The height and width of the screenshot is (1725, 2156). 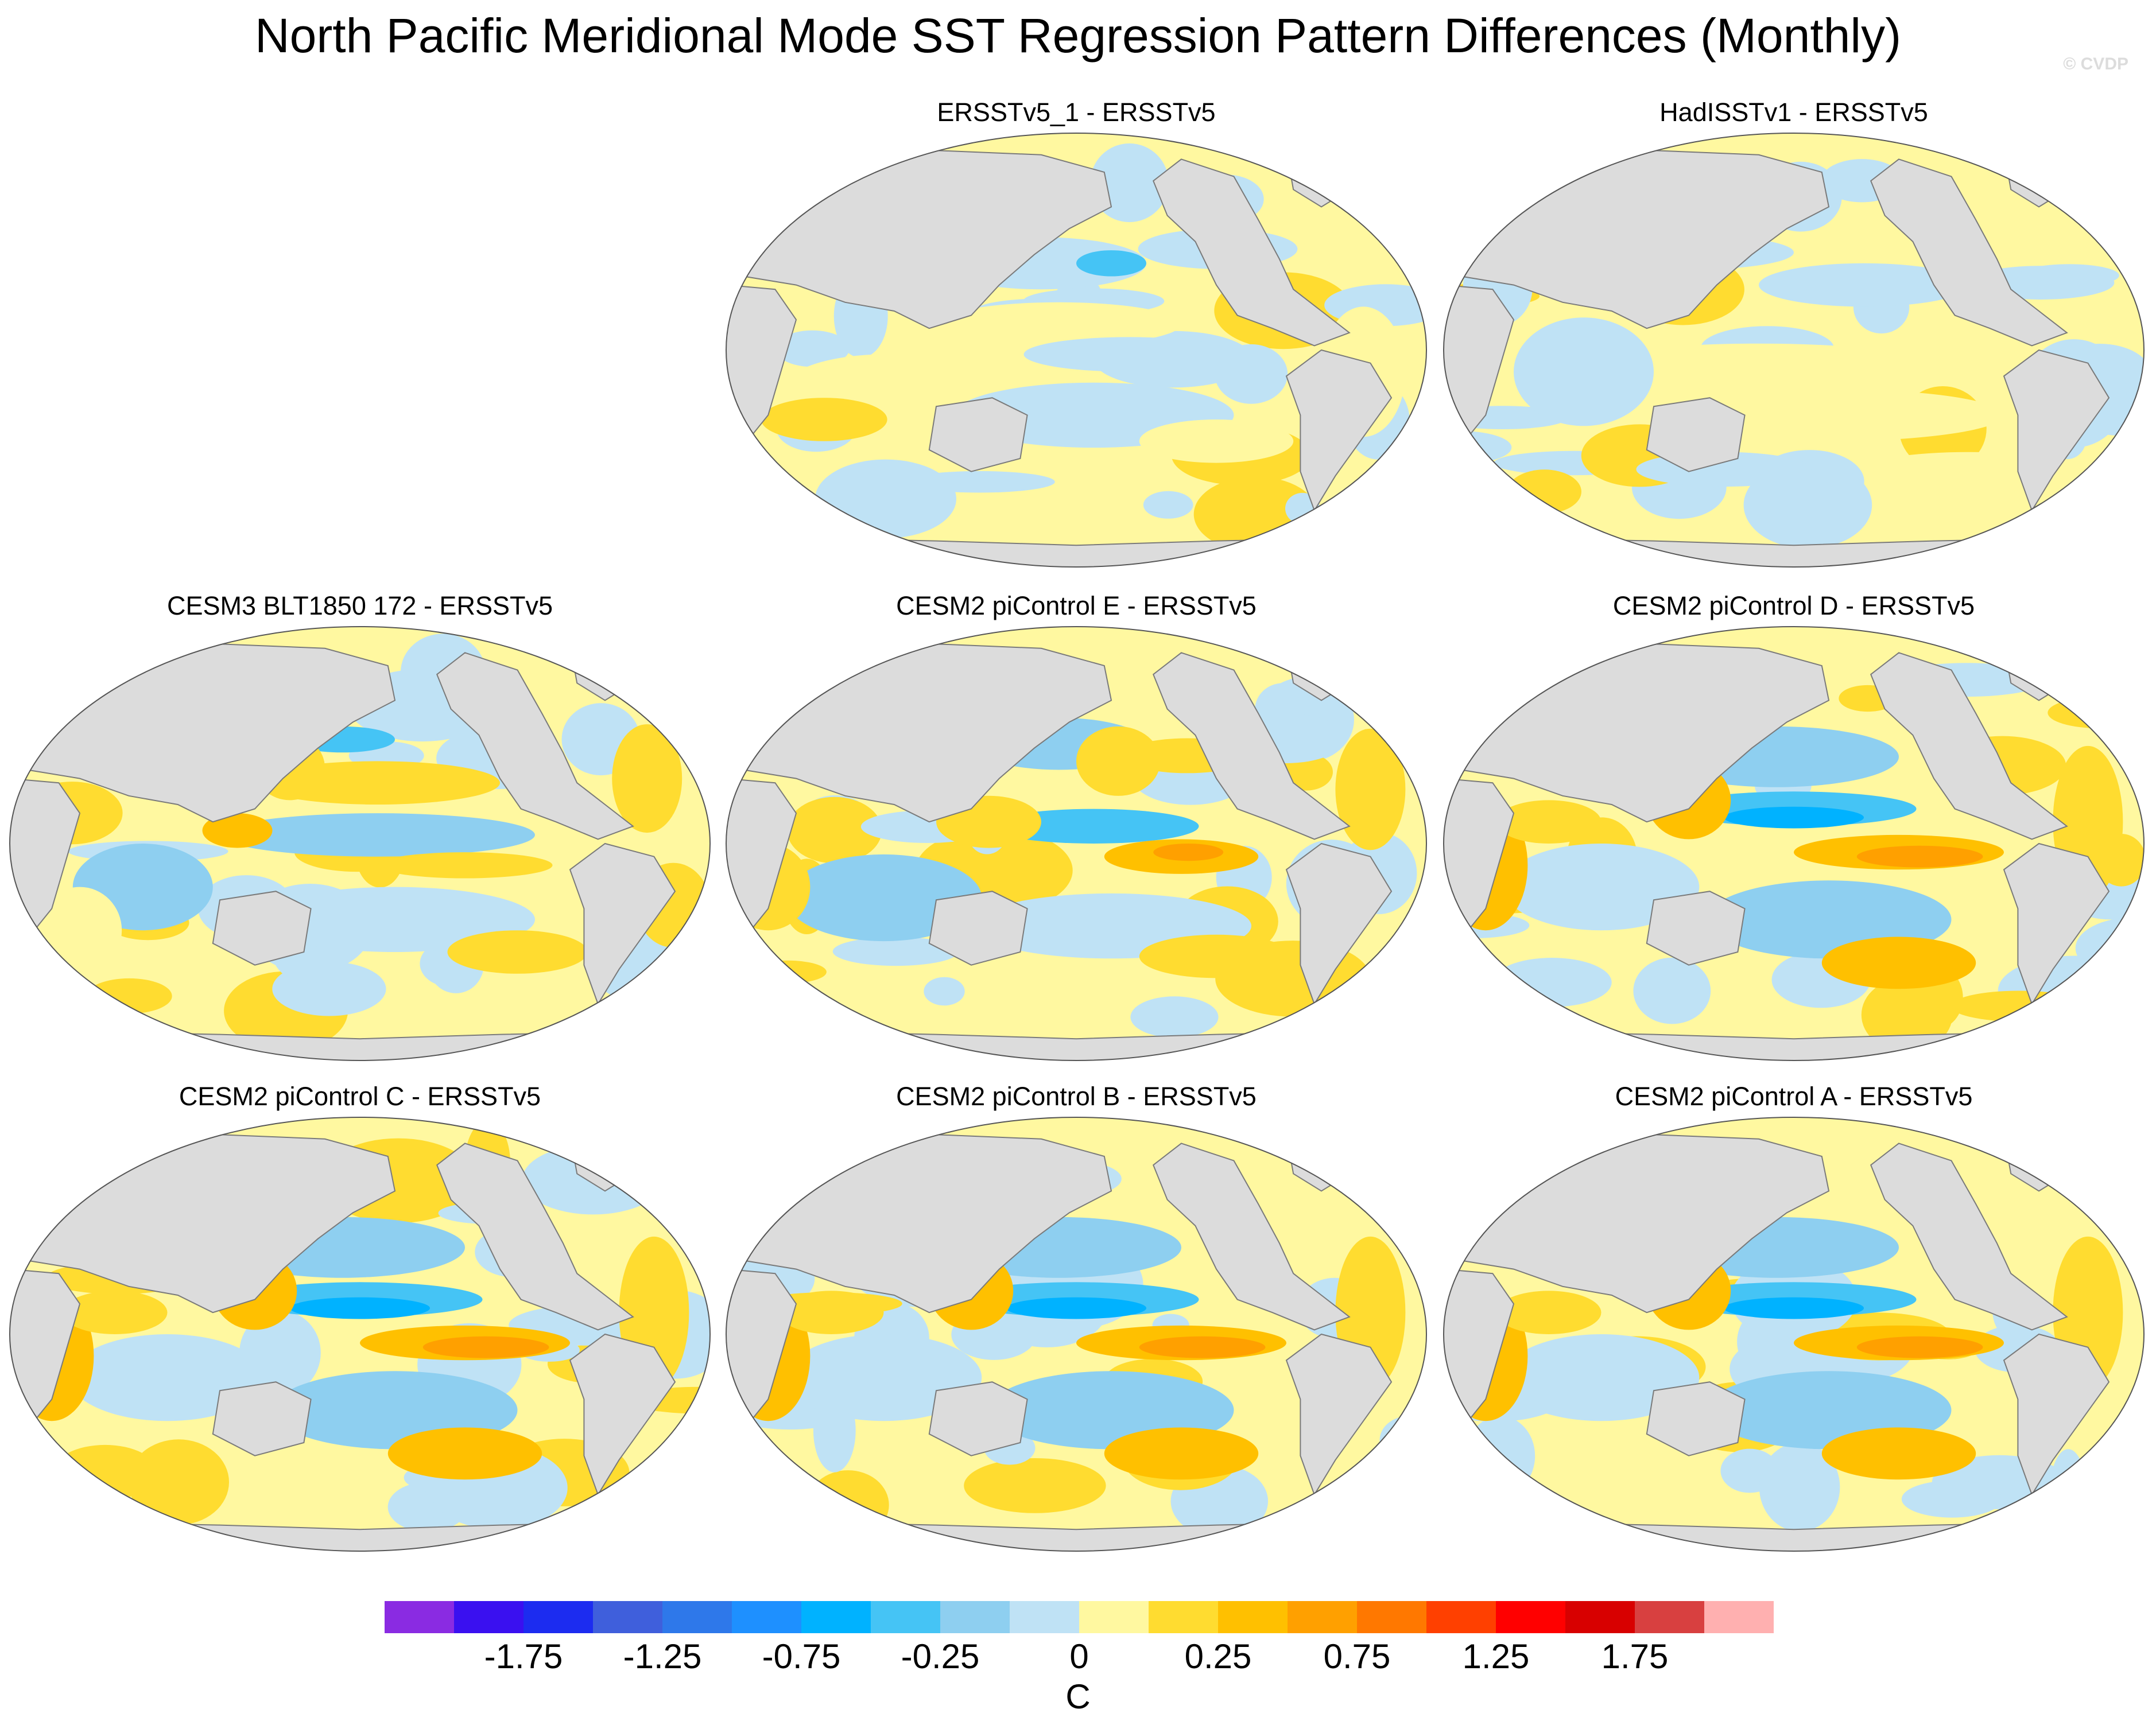 What do you see at coordinates (1793, 112) in the screenshot?
I see `panel-title: HadISSTv1 - ERSSTv5` at bounding box center [1793, 112].